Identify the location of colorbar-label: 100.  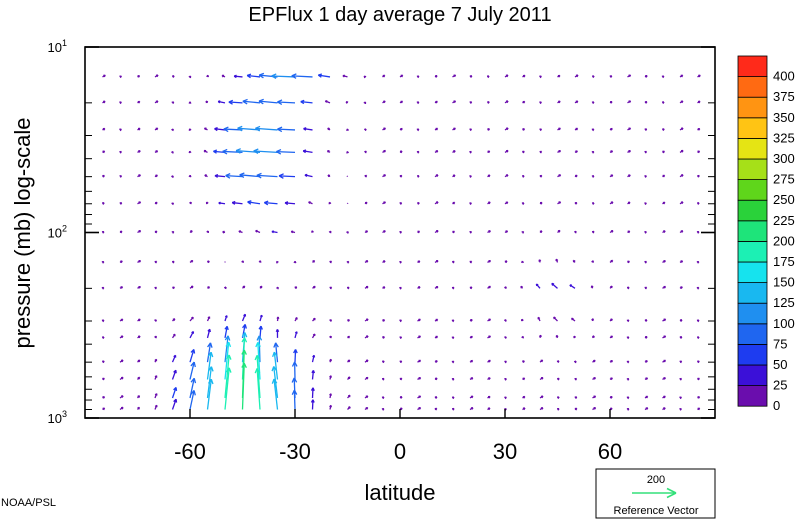
(784, 323).